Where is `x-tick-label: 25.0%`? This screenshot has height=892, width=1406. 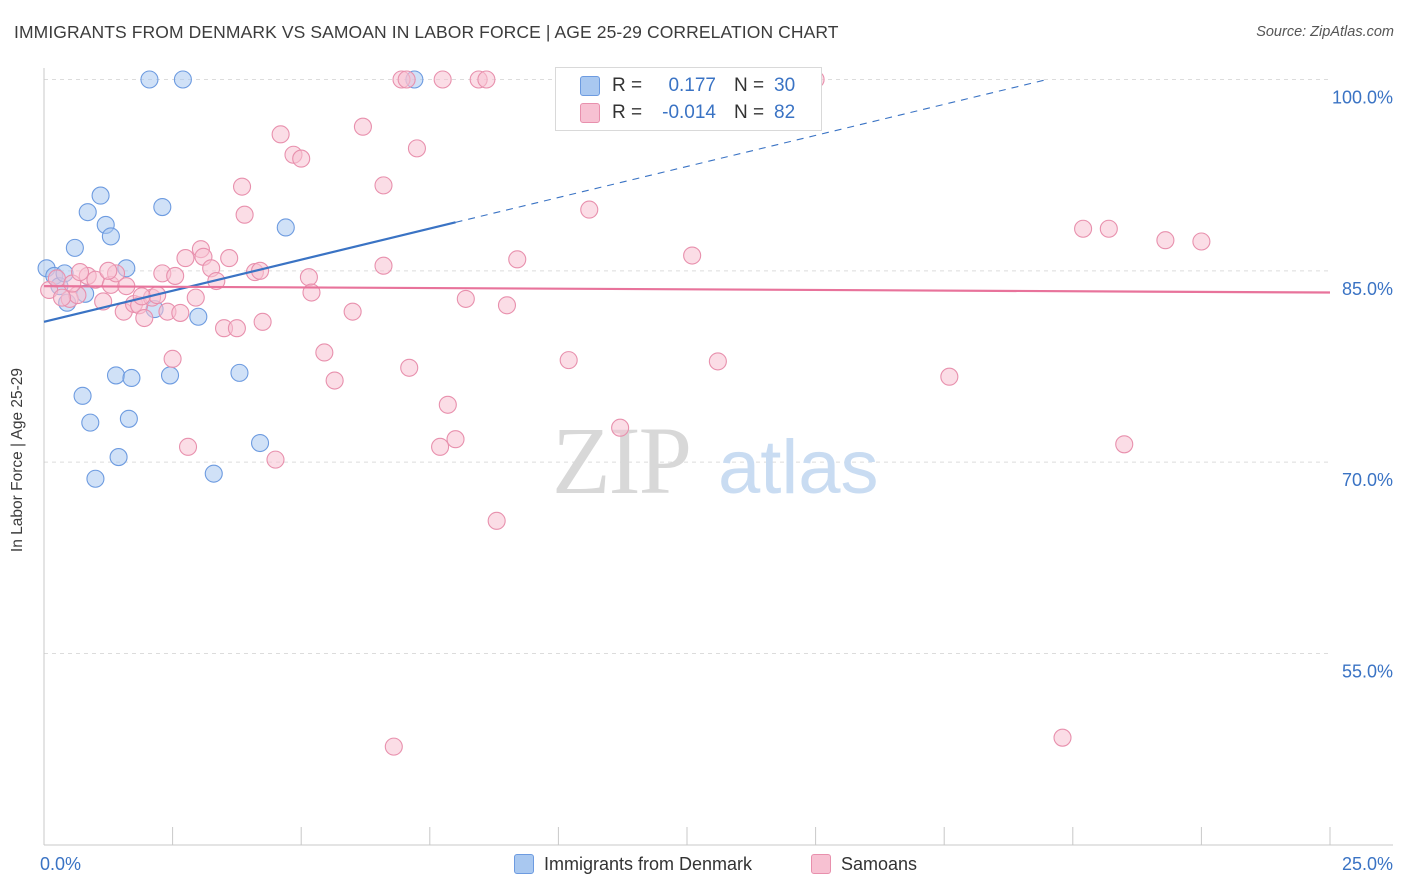
x-tick-label: 25.0% is located at coordinates (1367, 864).